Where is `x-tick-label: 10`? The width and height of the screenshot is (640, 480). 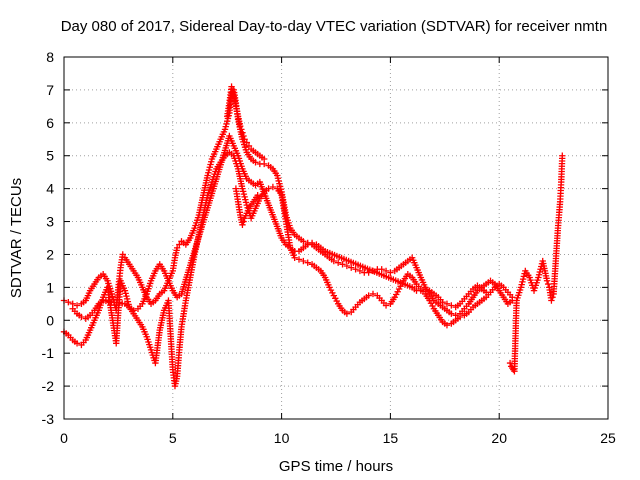
x-tick-label: 10 is located at coordinates (282, 438).